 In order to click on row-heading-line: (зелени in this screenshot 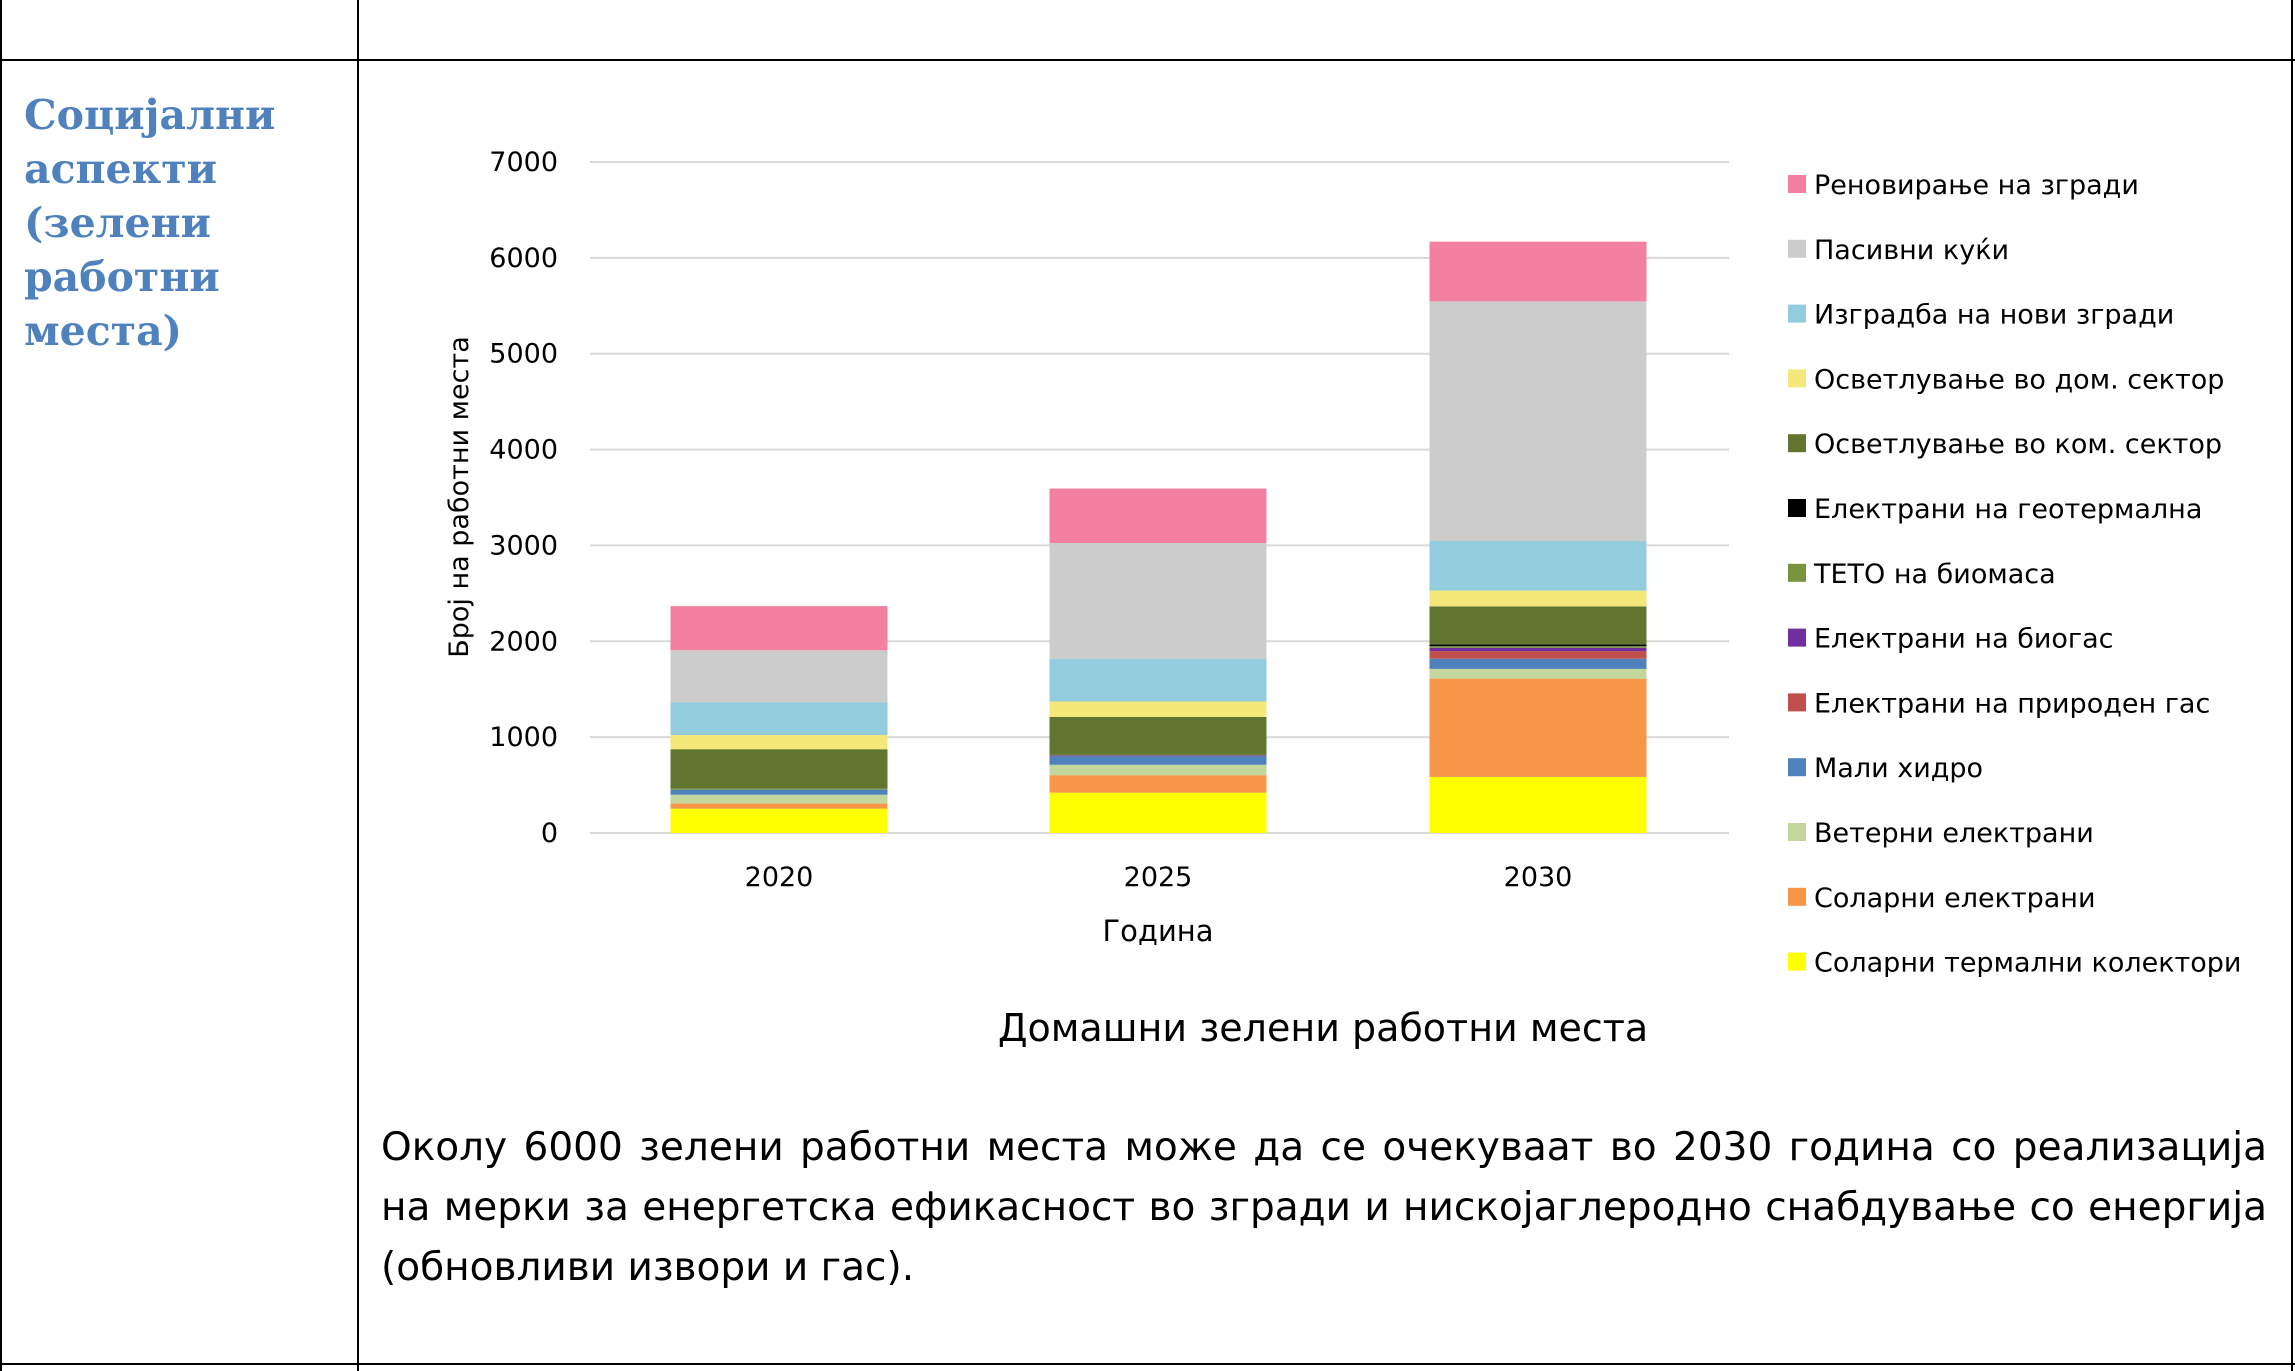, I will do `click(118, 223)`.